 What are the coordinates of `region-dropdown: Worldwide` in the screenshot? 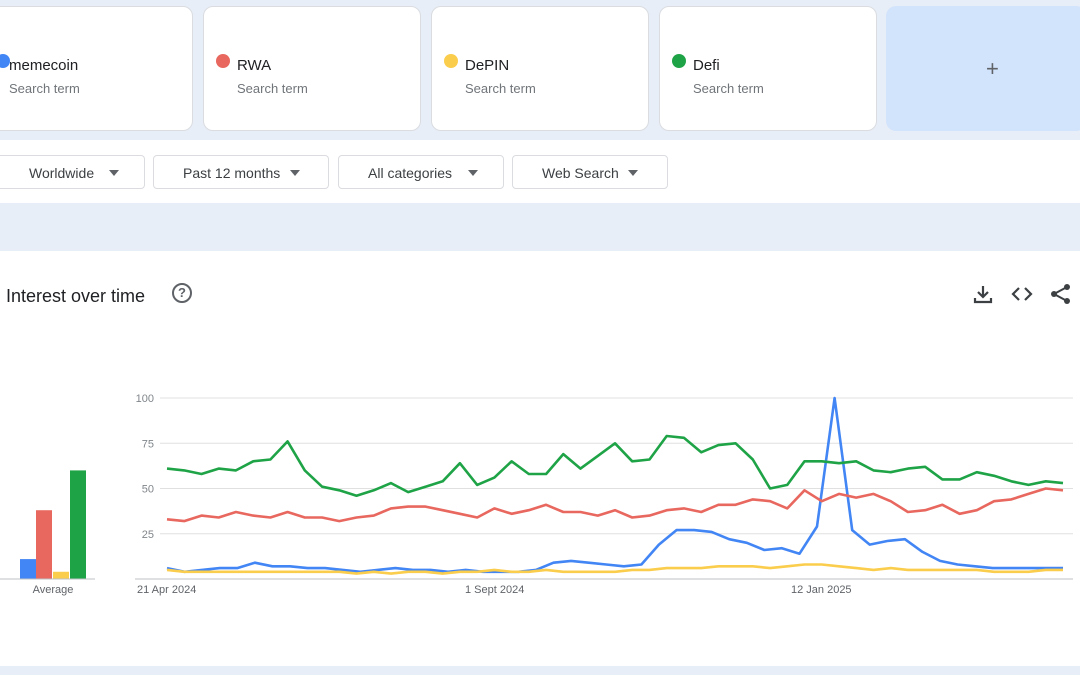 It's located at (72, 172).